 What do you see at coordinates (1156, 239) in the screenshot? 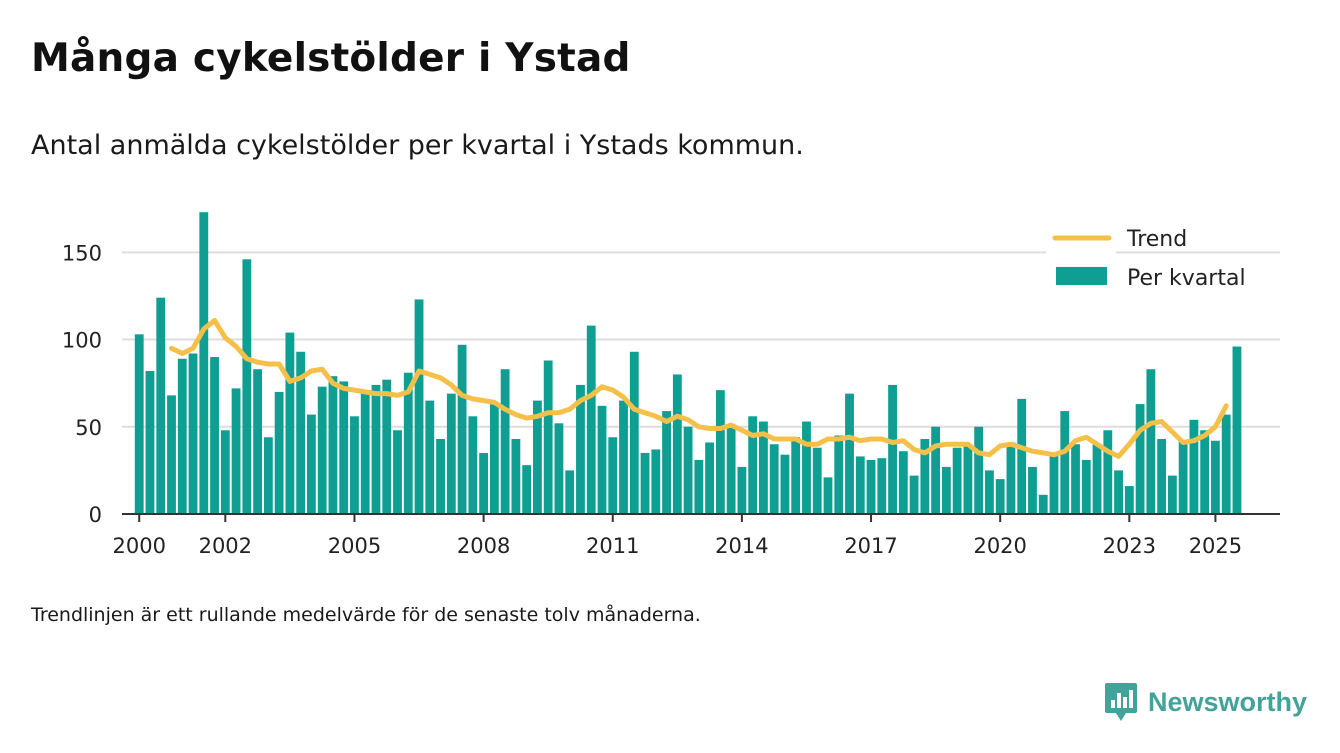
I see `legend-trend-label: Trend` at bounding box center [1156, 239].